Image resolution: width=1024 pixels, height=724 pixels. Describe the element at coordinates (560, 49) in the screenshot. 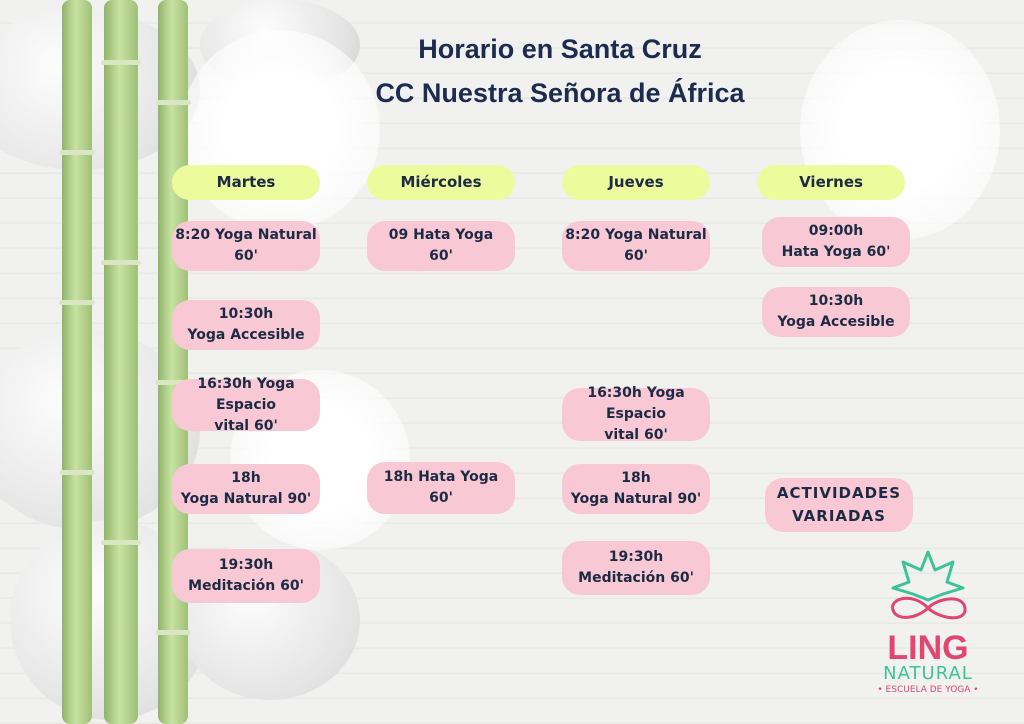

I see `title-line1: Horario en Santa Cruz` at that location.